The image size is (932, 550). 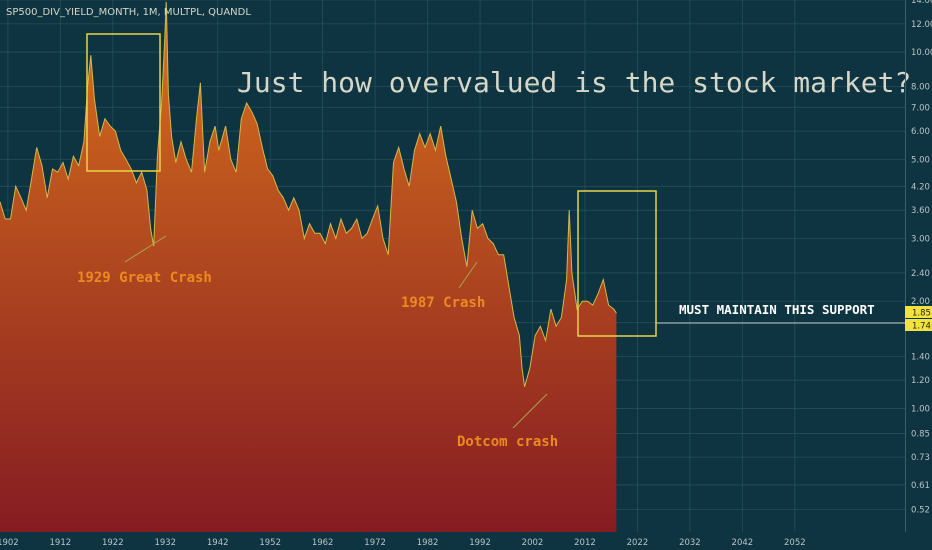 I want to click on arrow-1987, so click(x=468, y=275).